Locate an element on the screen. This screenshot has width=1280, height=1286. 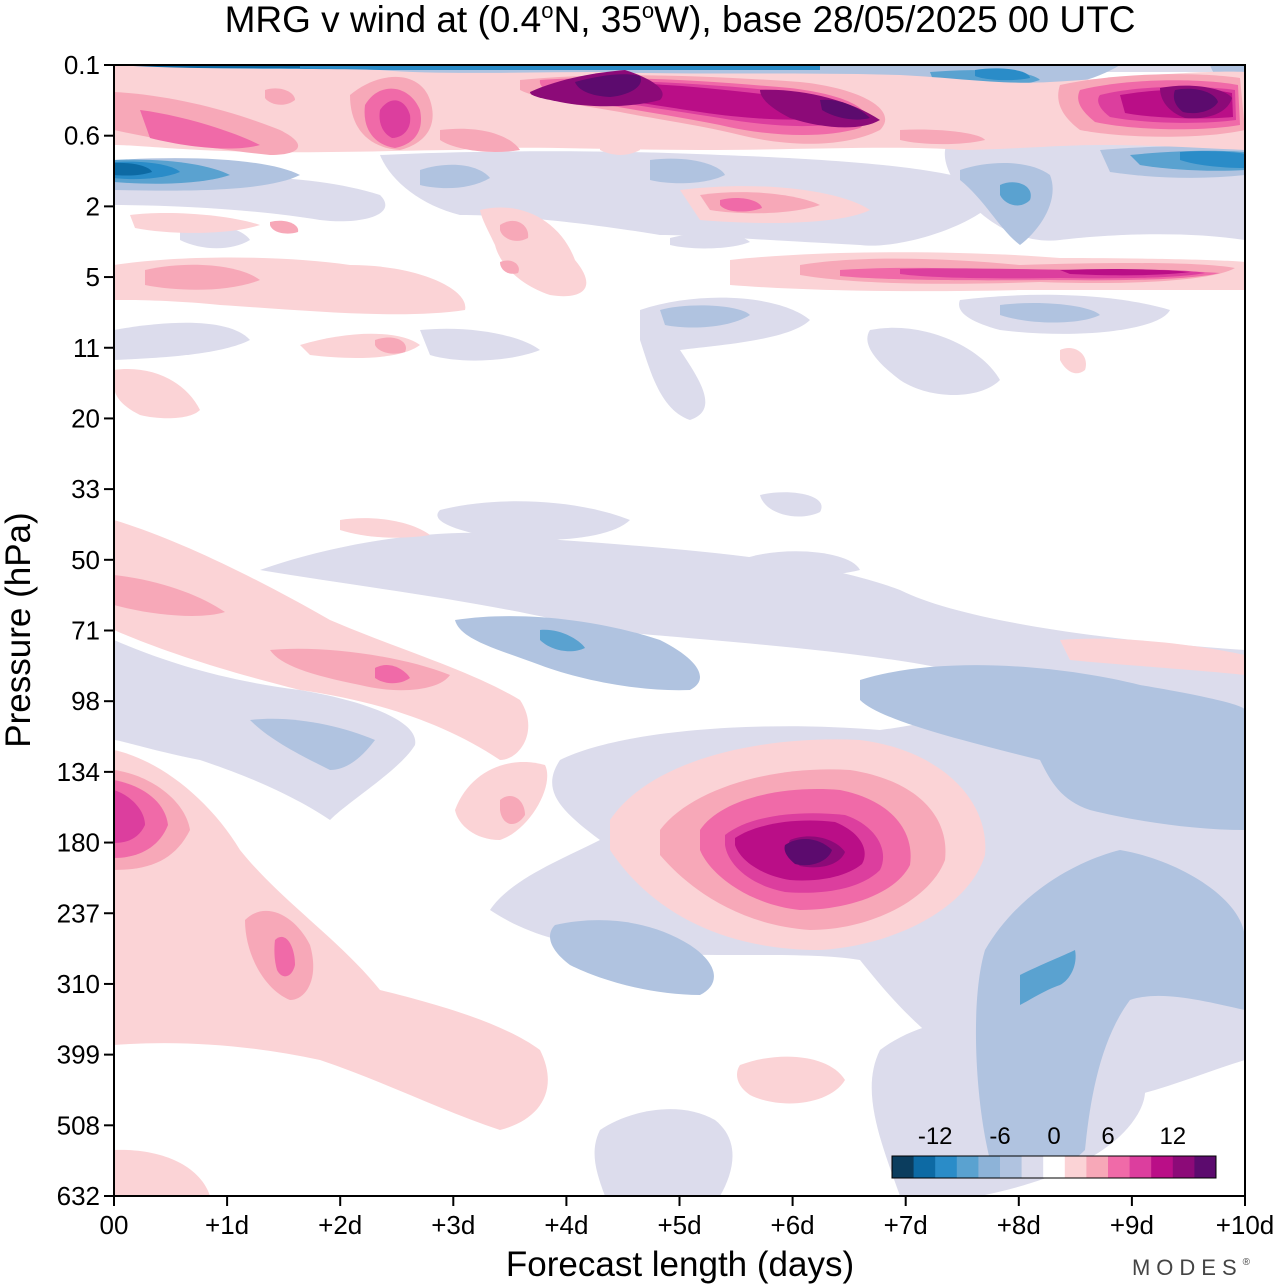
colorbar-frame is located at coordinates (1054, 1167).